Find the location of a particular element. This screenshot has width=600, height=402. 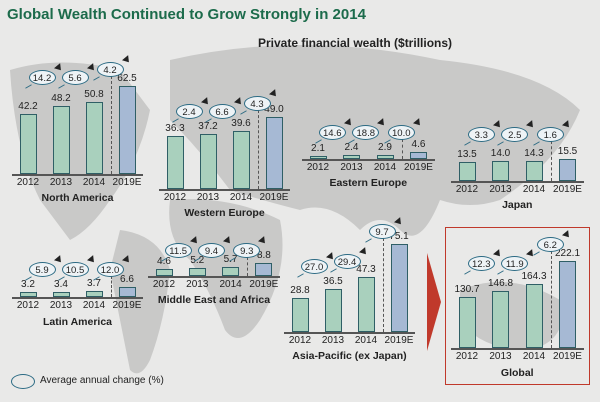

panel-name: Japan is located at coordinates (517, 205).